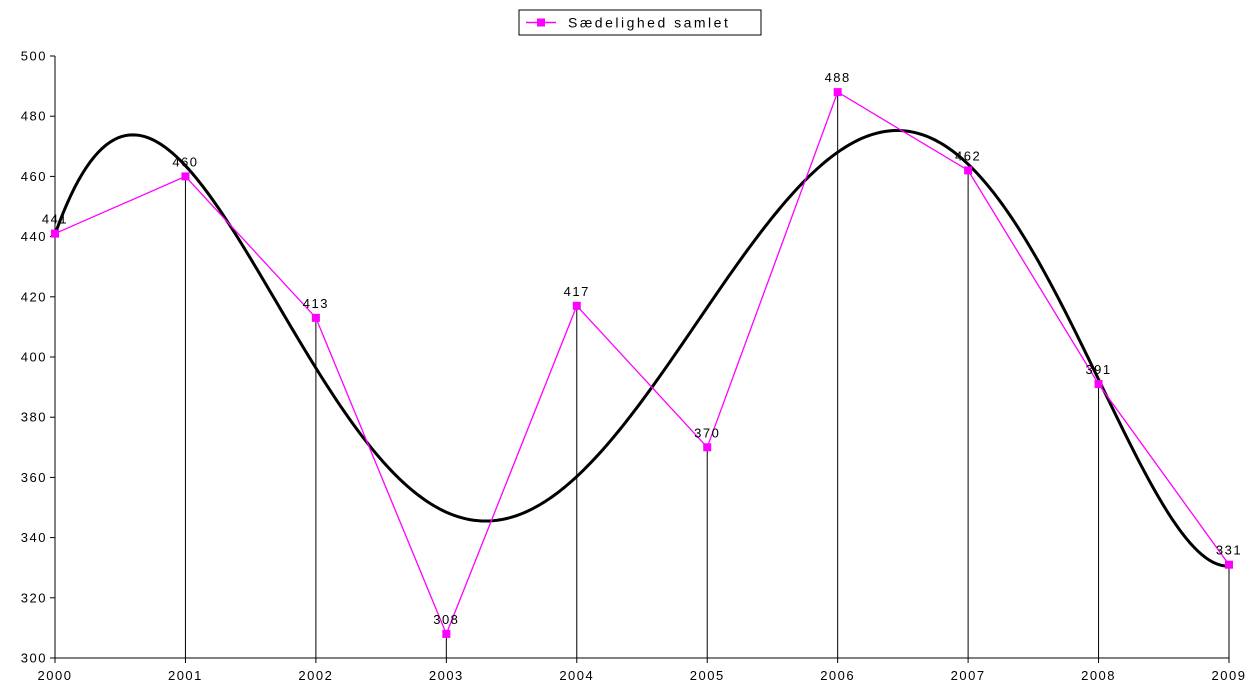  What do you see at coordinates (34, 357) in the screenshot?
I see `y-tick-label: 400` at bounding box center [34, 357].